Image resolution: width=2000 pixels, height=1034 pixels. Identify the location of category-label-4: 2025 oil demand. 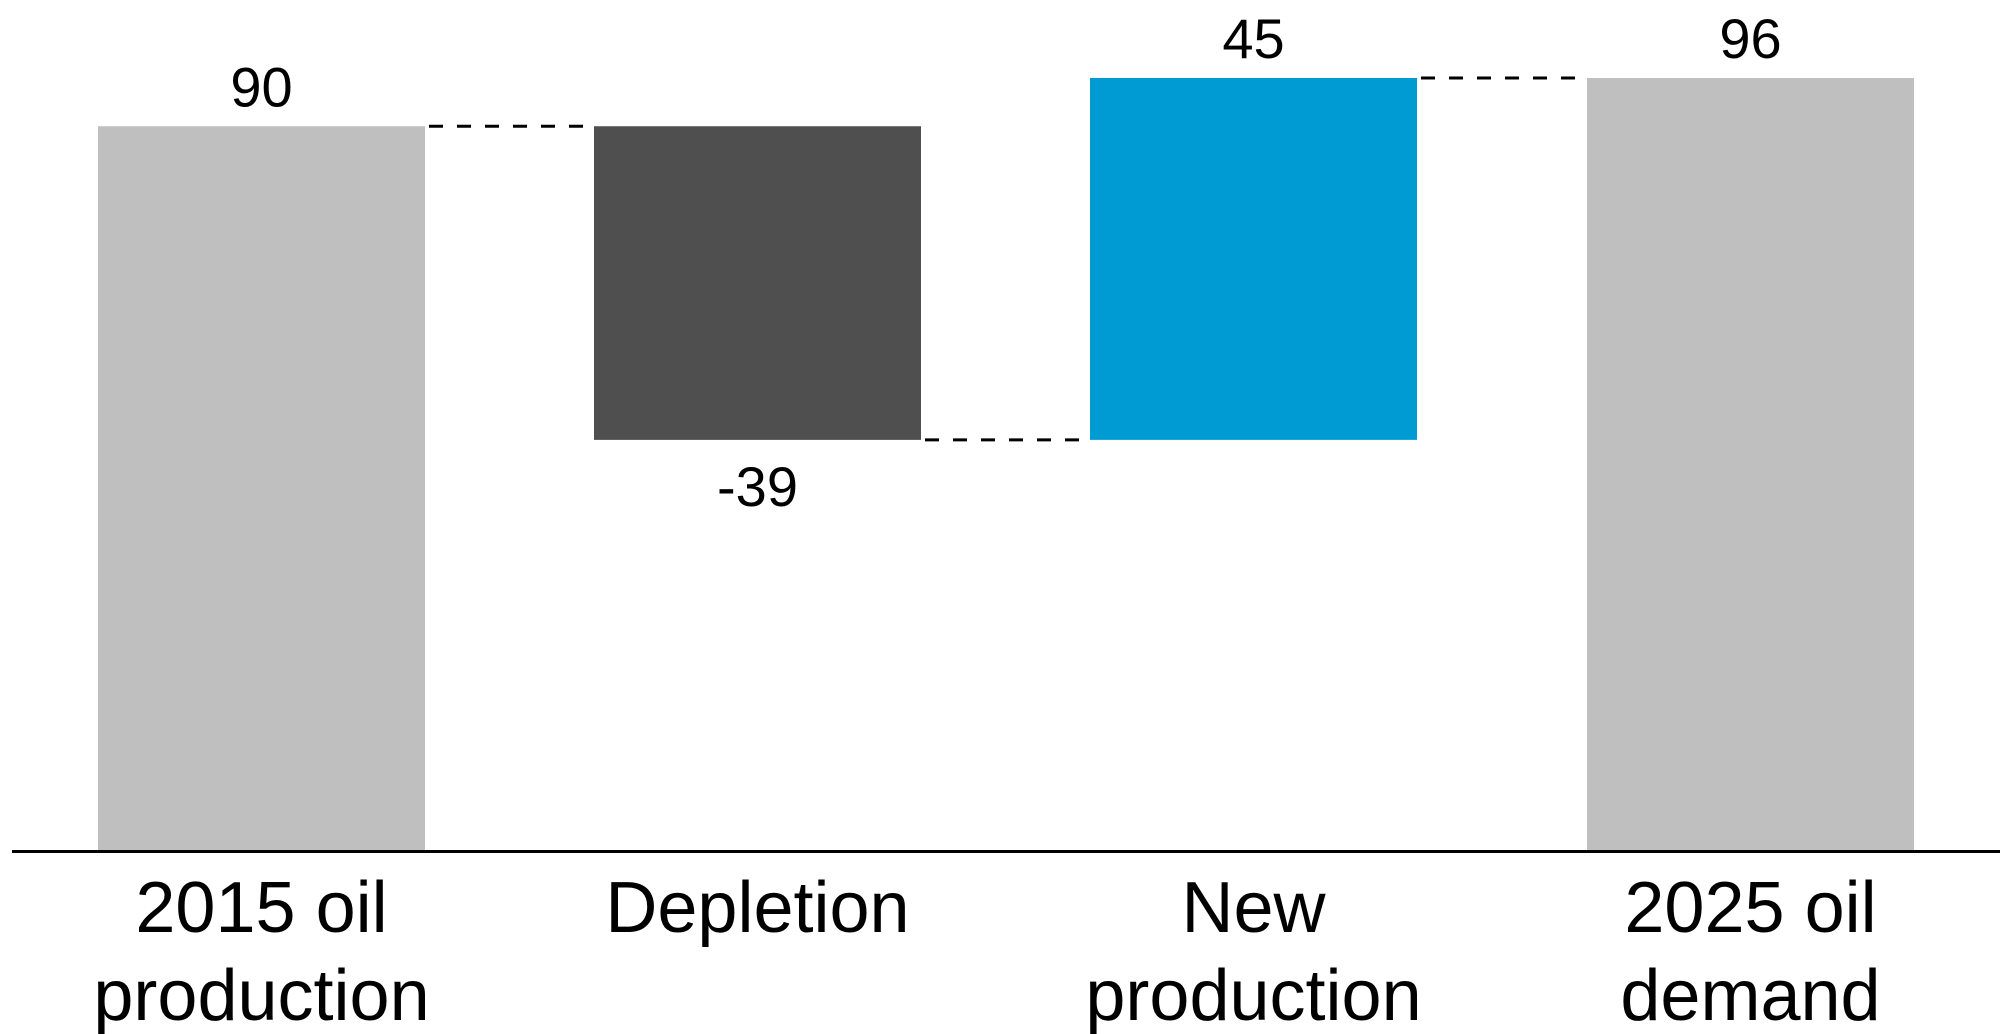
(1750, 951).